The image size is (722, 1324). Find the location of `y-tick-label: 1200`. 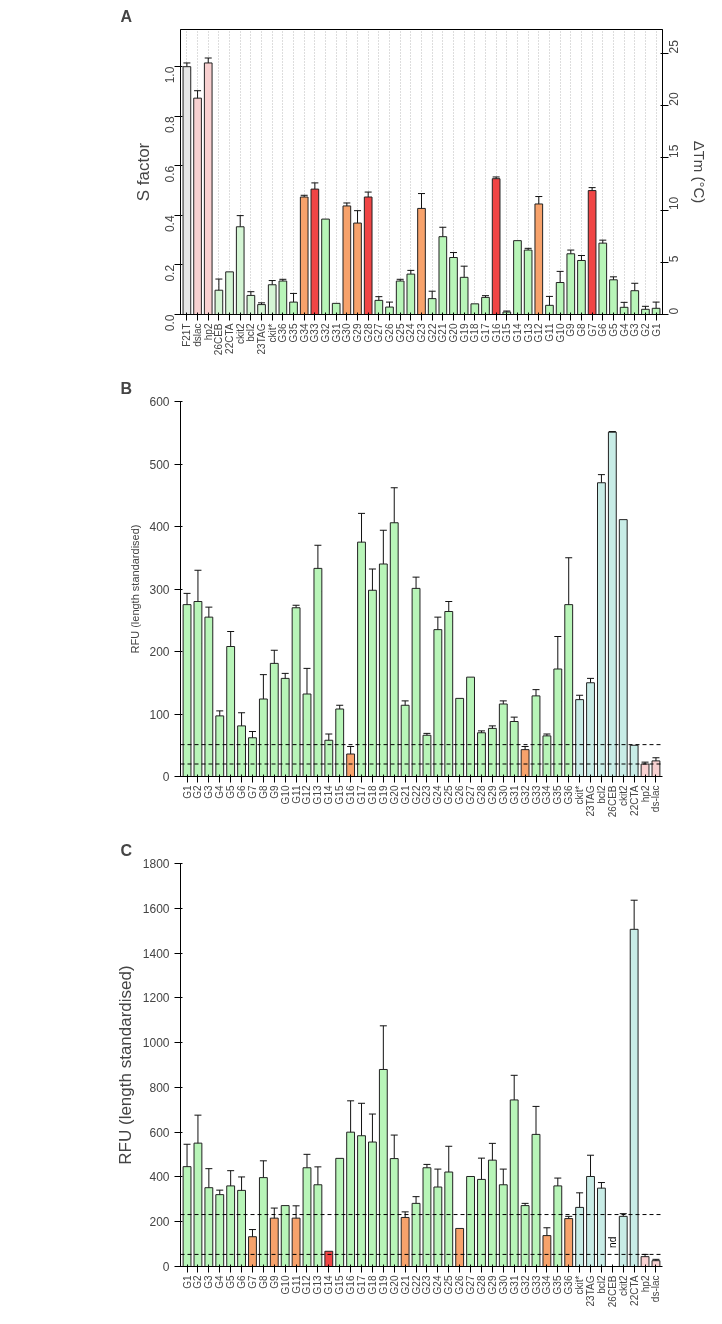

y-tick-label: 1200 is located at coordinates (156, 998).